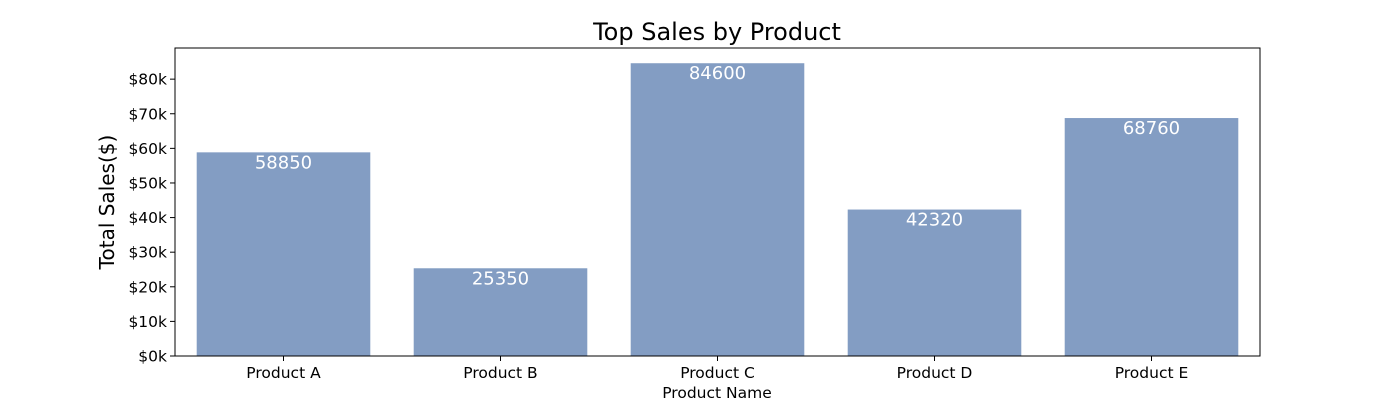 The width and height of the screenshot is (1400, 400). What do you see at coordinates (1151, 128) in the screenshot?
I see `data-label: 68760` at bounding box center [1151, 128].